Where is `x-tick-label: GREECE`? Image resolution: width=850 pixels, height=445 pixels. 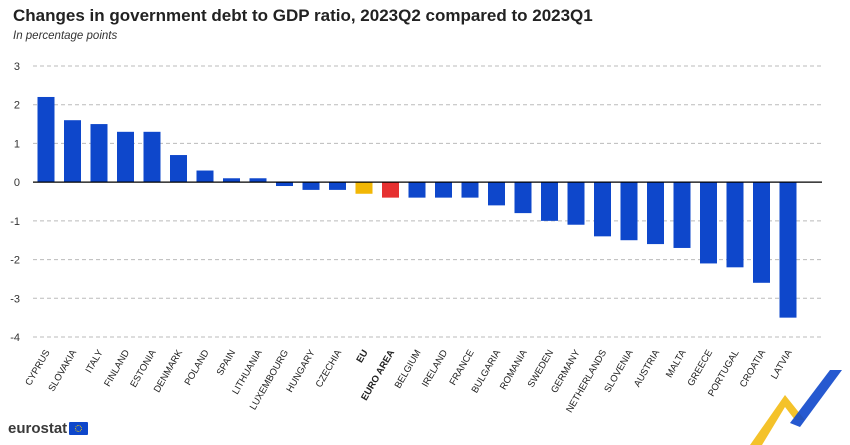 x-tick-label: GREECE is located at coordinates (701, 368).